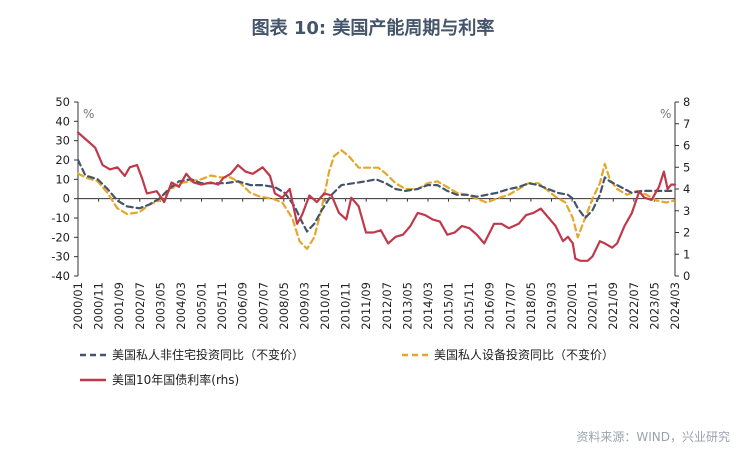 The height and width of the screenshot is (460, 746). I want to click on x-tick-label: 2006/09, so click(243, 306).